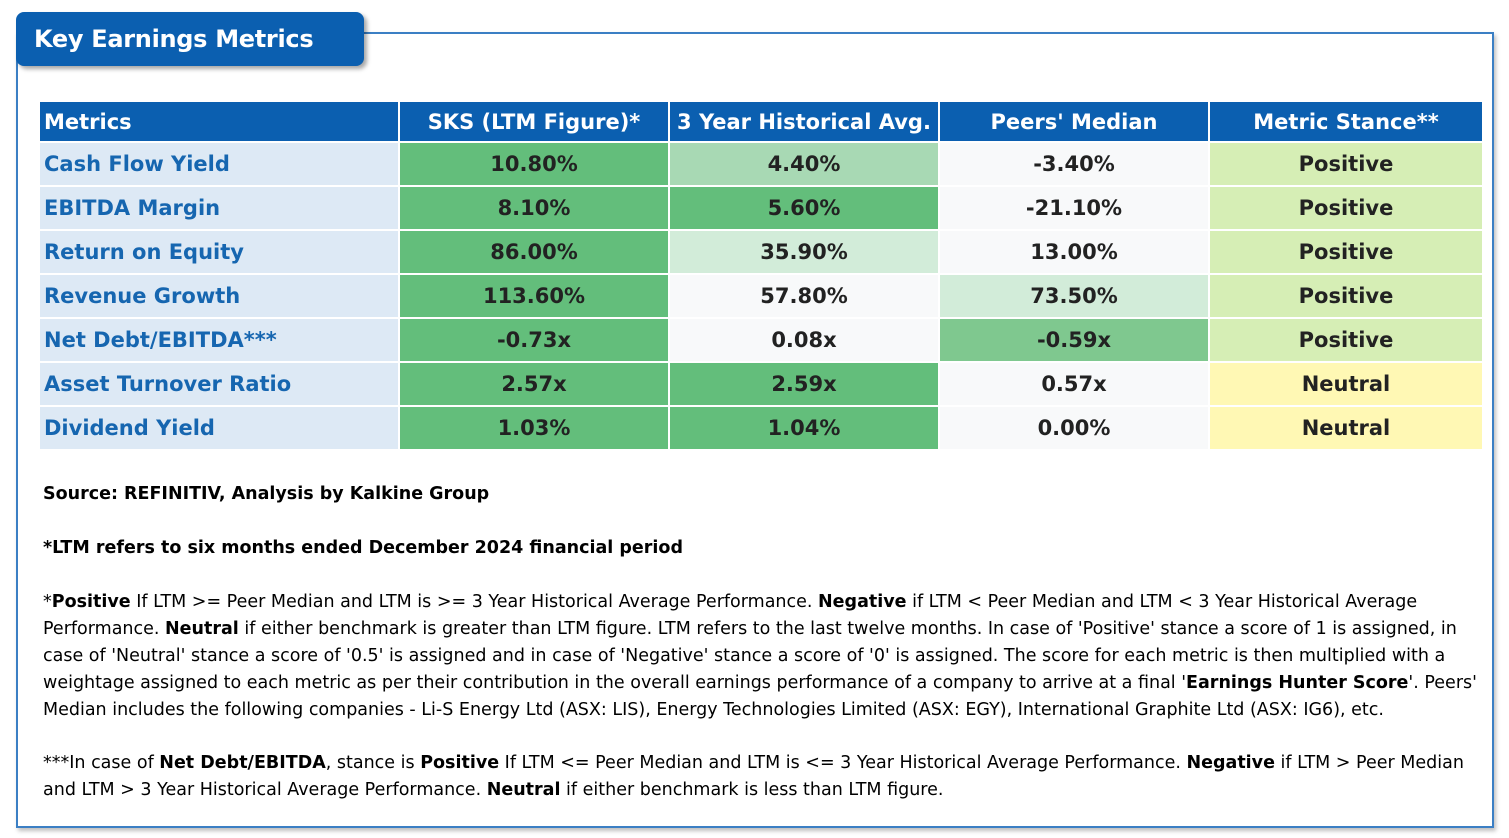  What do you see at coordinates (219, 121) in the screenshot?
I see `header-metrics: Metrics` at bounding box center [219, 121].